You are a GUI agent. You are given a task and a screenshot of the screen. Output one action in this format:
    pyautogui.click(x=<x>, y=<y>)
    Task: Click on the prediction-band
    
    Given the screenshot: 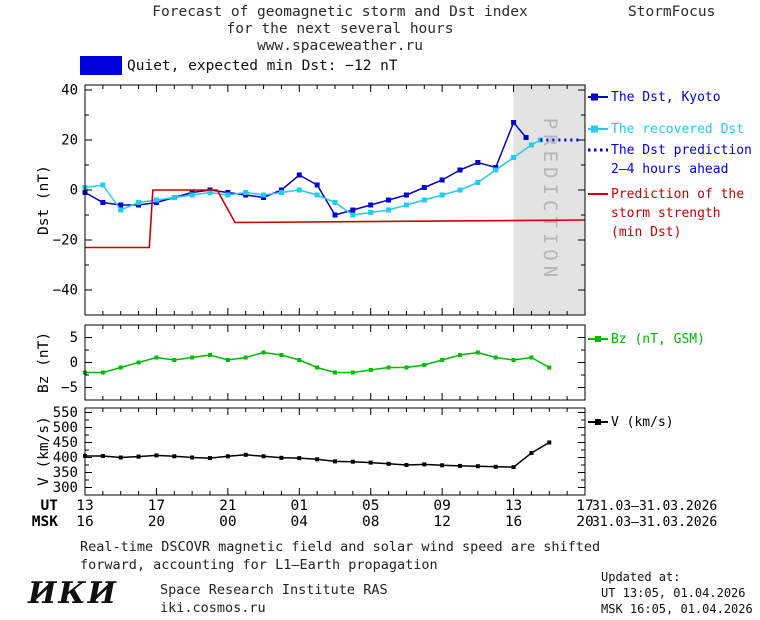 What is the action you would take?
    pyautogui.click(x=549, y=200)
    